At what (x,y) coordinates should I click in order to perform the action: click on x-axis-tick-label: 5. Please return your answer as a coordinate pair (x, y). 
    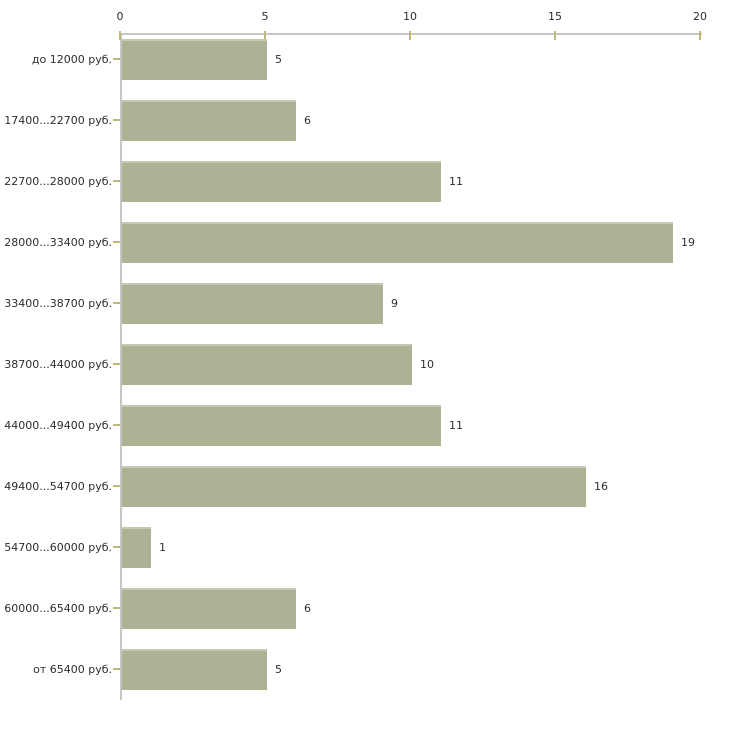
    Looking at the image, I should click on (265, 16).